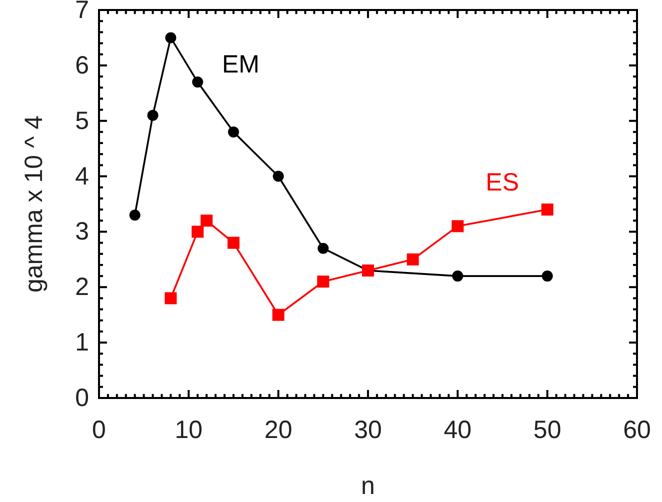  Describe the element at coordinates (34, 204) in the screenshot. I see `y-axis-title: gamma x 10 ^ 4` at that location.